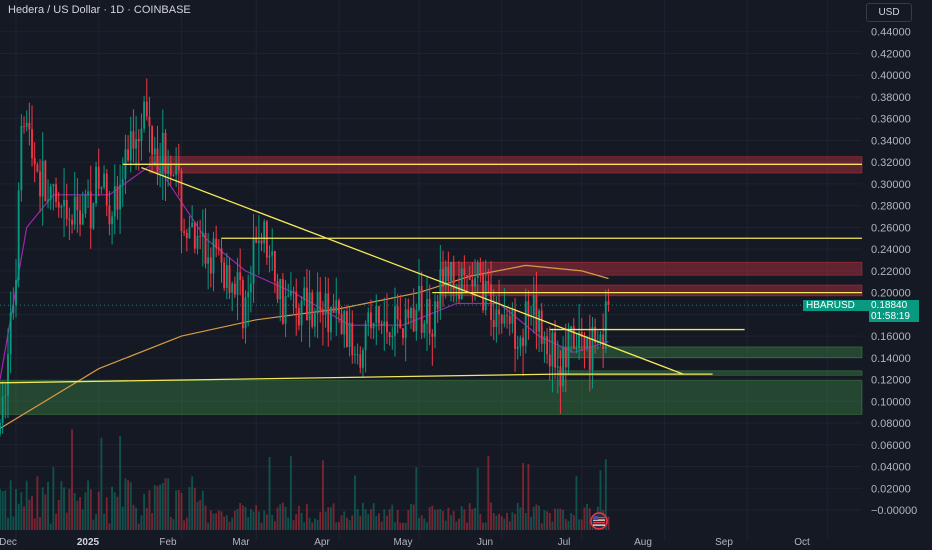 This screenshot has height=550, width=932. I want to click on y-tick-label: 0.10000, so click(891, 402).